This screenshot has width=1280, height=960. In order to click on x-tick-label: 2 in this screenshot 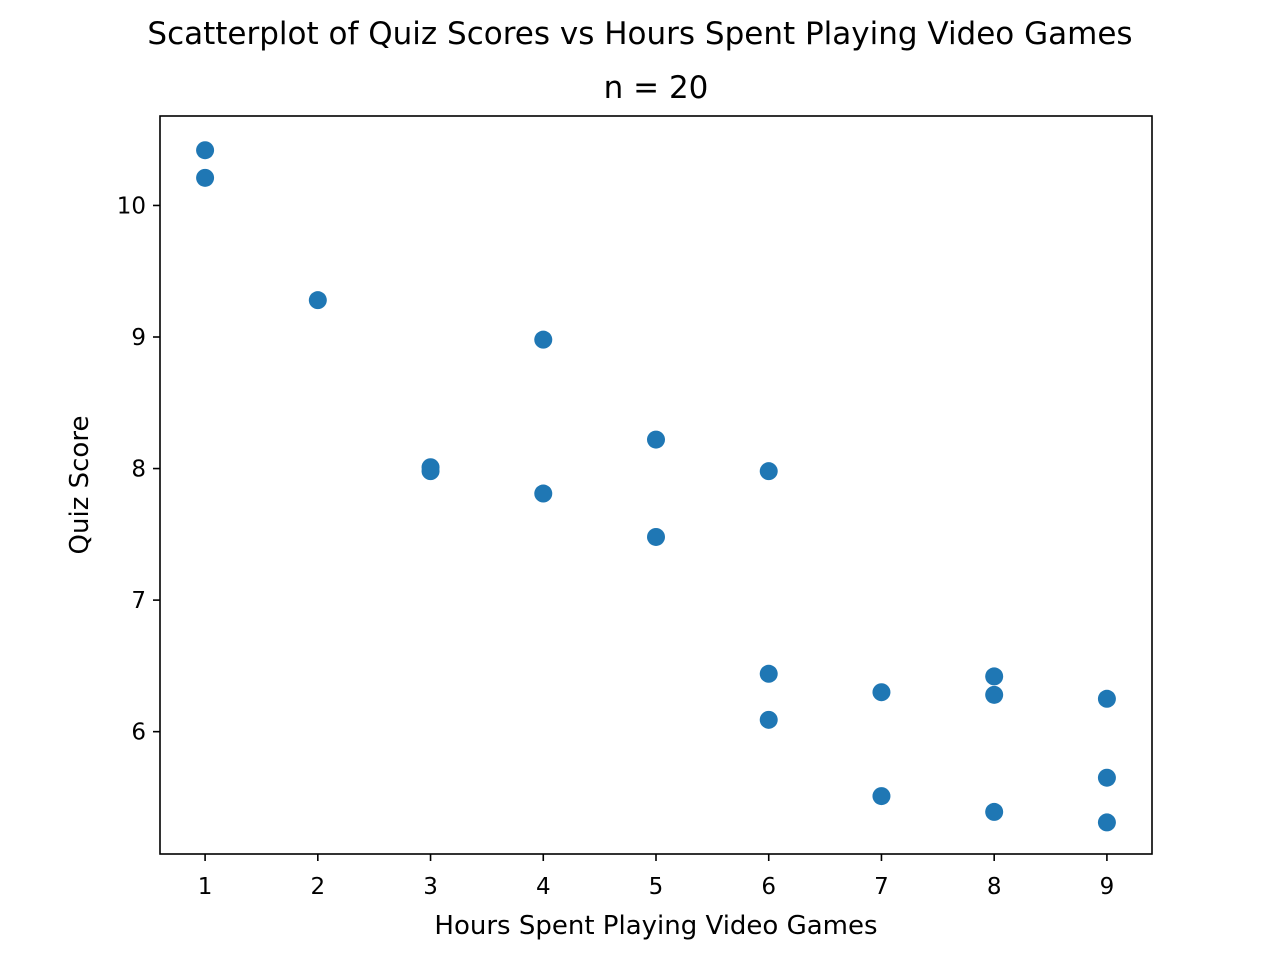, I will do `click(317, 887)`.